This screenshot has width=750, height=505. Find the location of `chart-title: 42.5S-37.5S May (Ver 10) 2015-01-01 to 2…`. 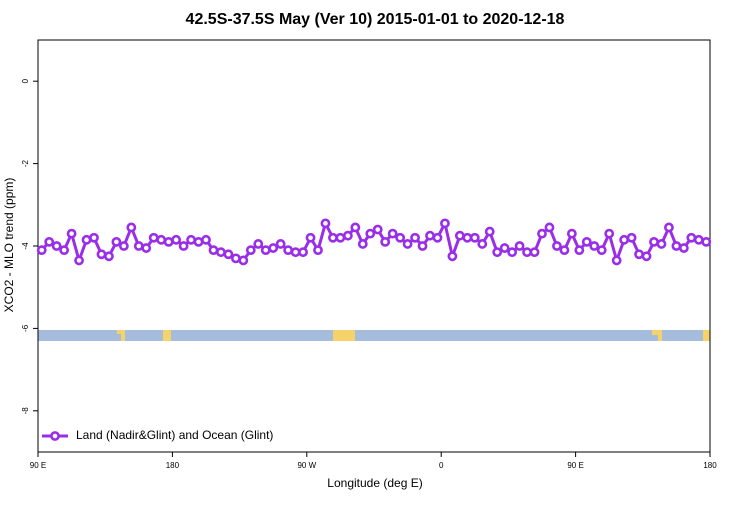

chart-title: 42.5S-37.5S May (Ver 10) 2015-01-01 to 2… is located at coordinates (375, 19).